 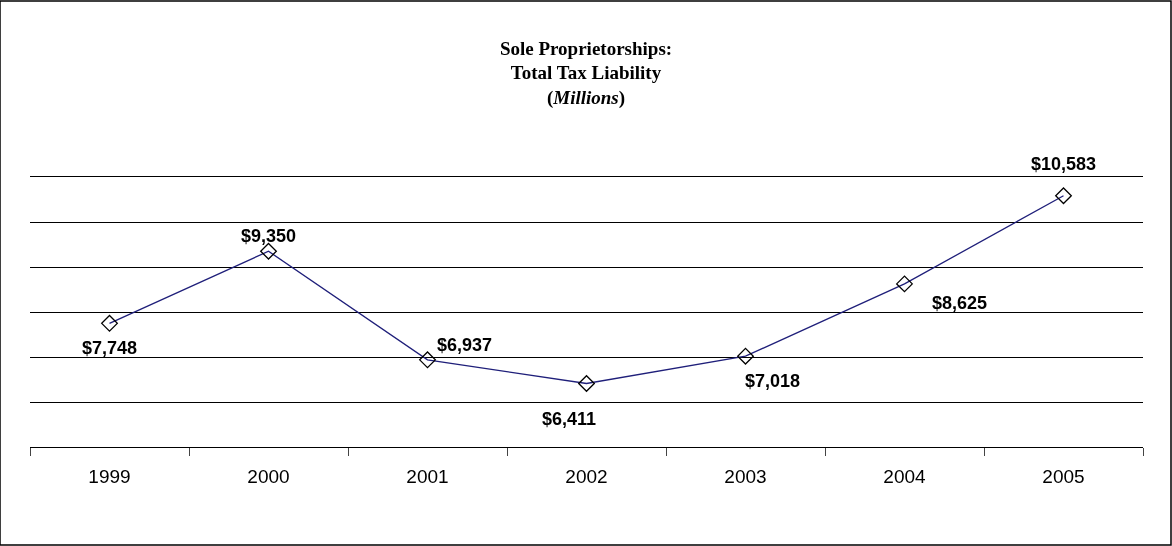 What do you see at coordinates (905, 476) in the screenshot?
I see `x-tick-label: 2004` at bounding box center [905, 476].